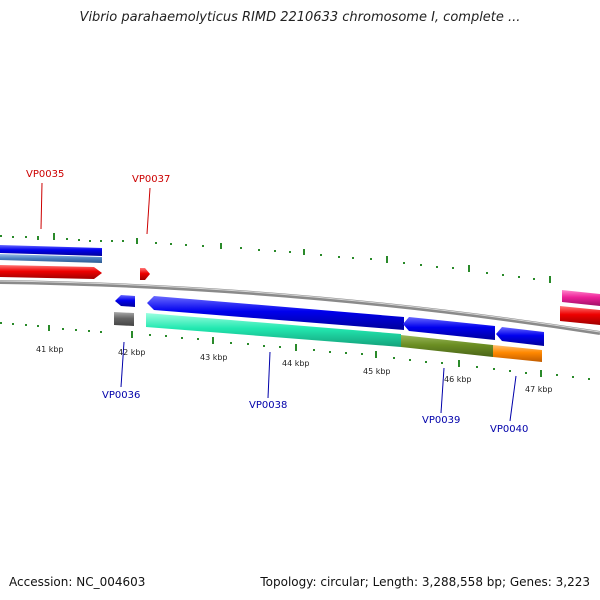  Describe the element at coordinates (51, 258) in the screenshot. I see `gene-vp0035-product` at that location.